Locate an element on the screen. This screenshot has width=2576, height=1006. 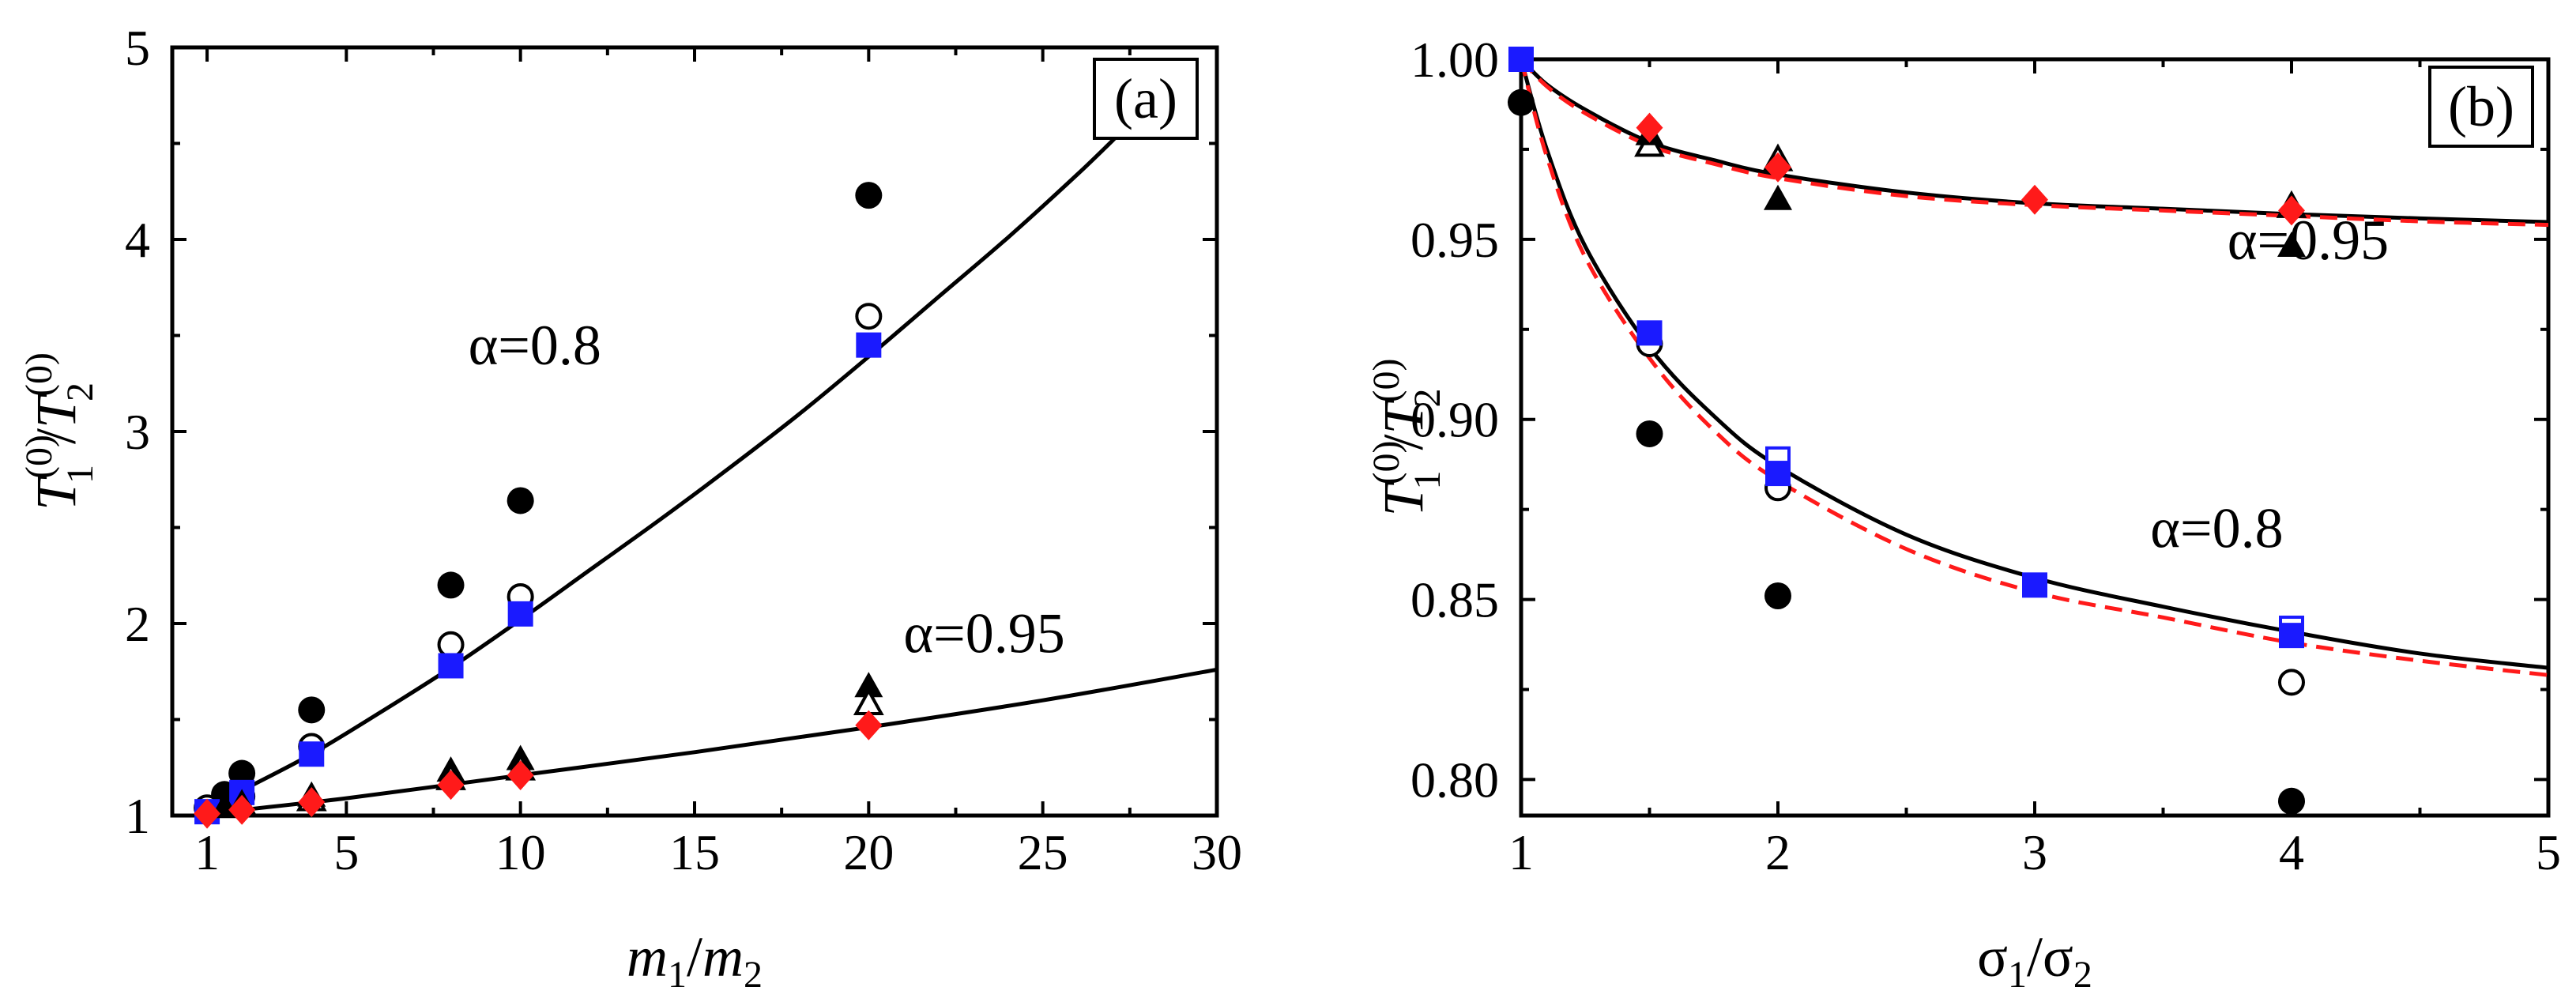
x-tick-label: 25 is located at coordinates (1043, 852).